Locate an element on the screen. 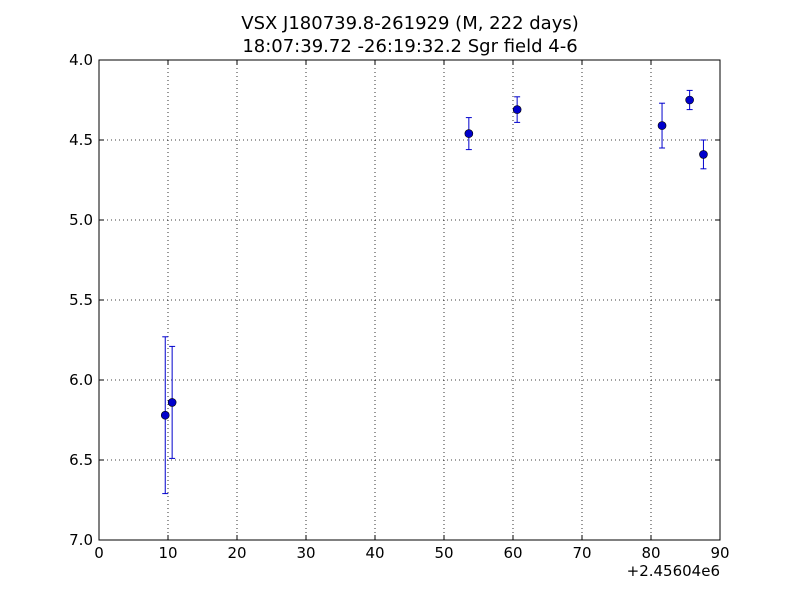 The image size is (800, 600). y-tick-label: 5.0 is located at coordinates (81, 220).